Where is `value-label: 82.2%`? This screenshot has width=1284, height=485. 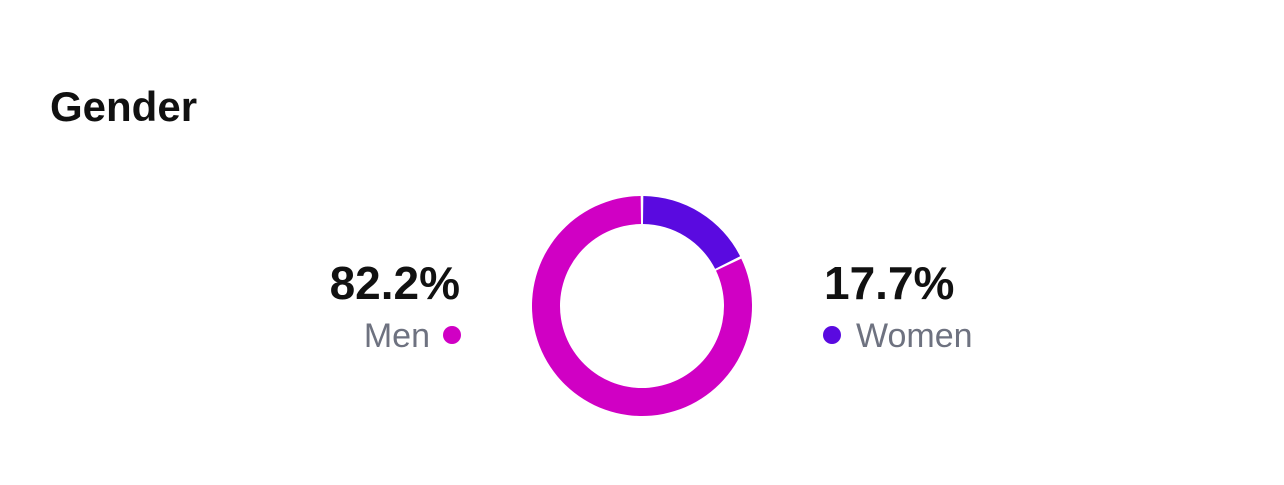 value-label: 82.2% is located at coordinates (395, 283).